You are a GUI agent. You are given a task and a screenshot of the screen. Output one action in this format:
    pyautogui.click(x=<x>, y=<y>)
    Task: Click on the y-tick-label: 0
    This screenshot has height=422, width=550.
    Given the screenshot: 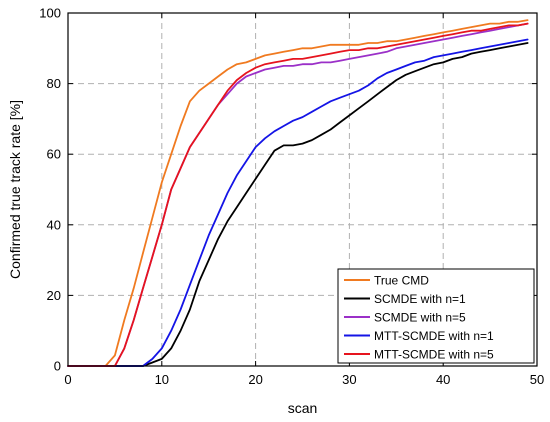 What is the action you would take?
    pyautogui.click(x=57, y=366)
    